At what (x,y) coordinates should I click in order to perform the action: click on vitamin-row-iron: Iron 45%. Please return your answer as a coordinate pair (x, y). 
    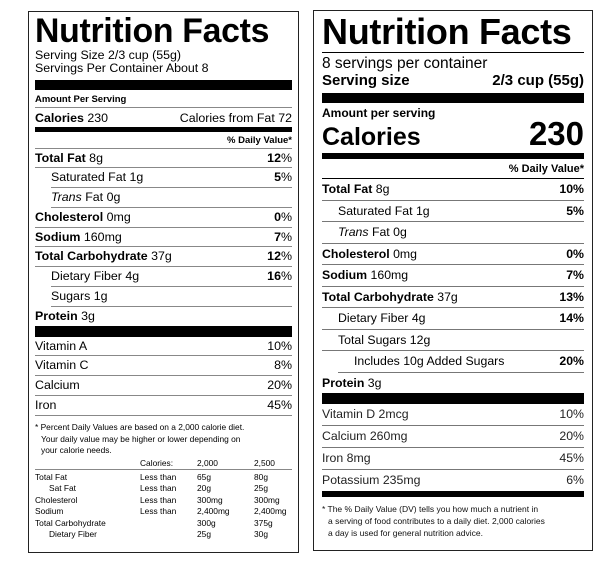
    Looking at the image, I should click on (163, 406).